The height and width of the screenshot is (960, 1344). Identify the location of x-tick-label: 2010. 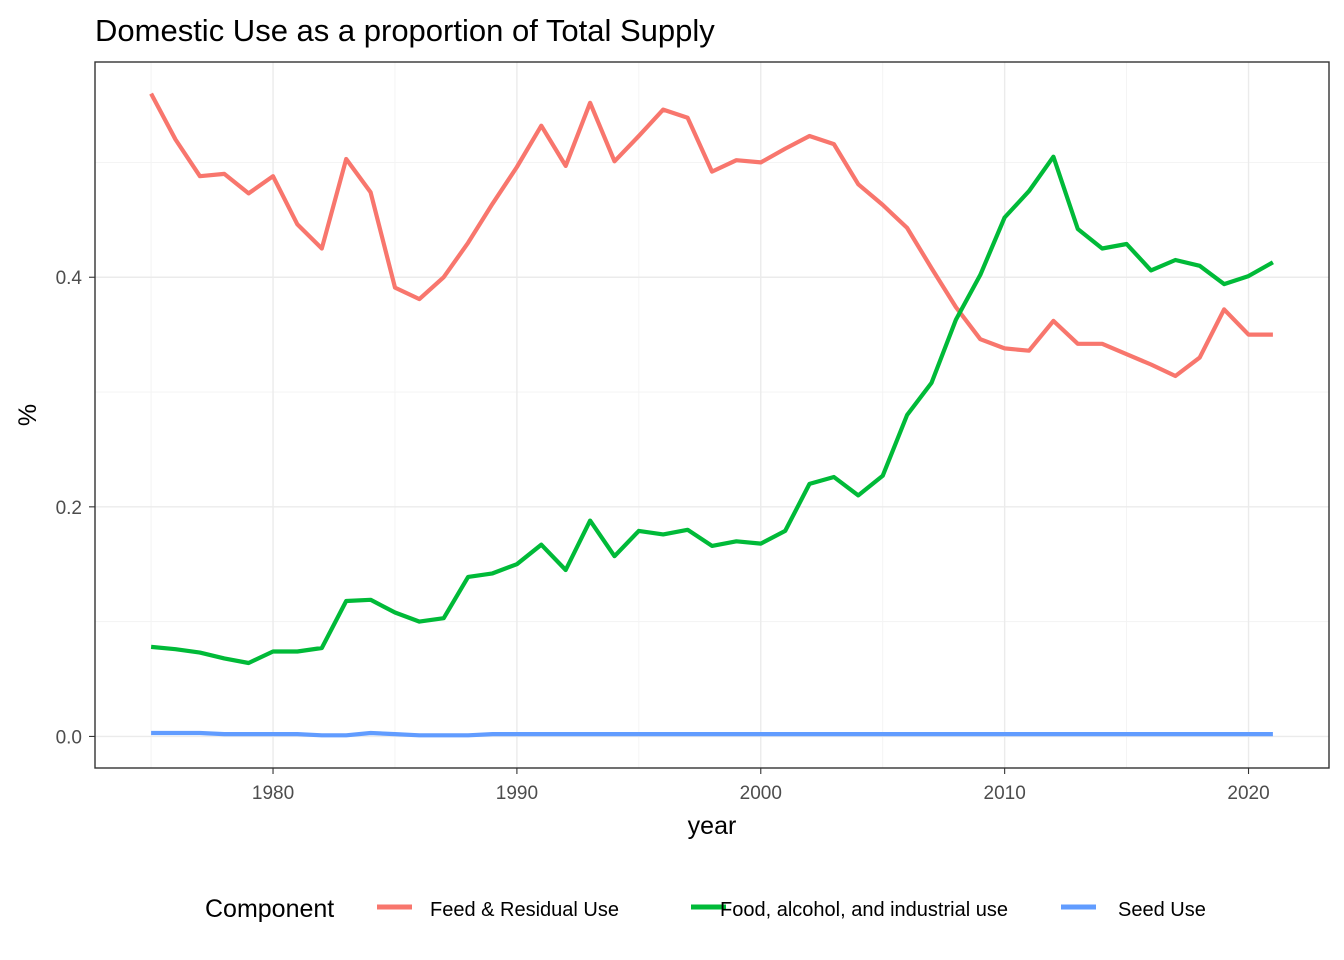
(1005, 793).